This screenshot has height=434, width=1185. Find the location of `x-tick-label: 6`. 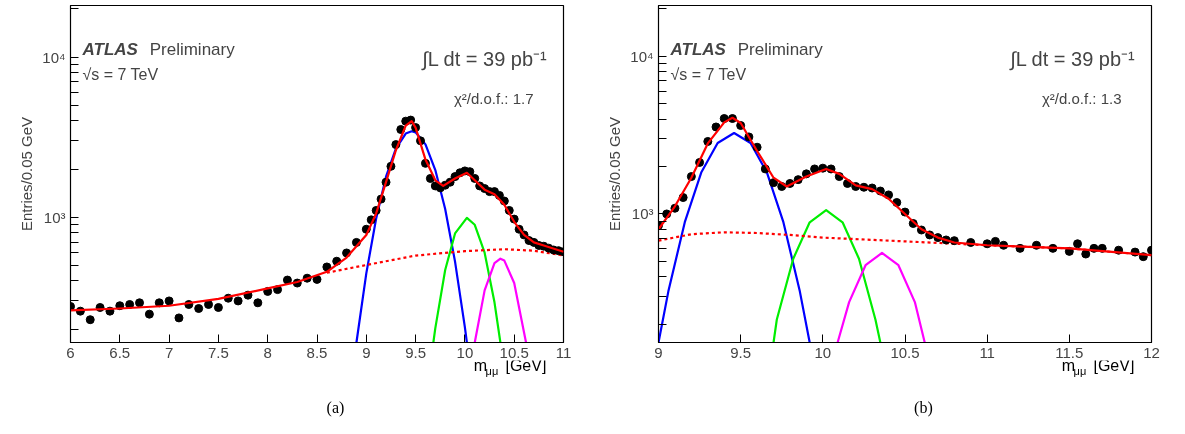

x-tick-label: 6 is located at coordinates (70, 352).